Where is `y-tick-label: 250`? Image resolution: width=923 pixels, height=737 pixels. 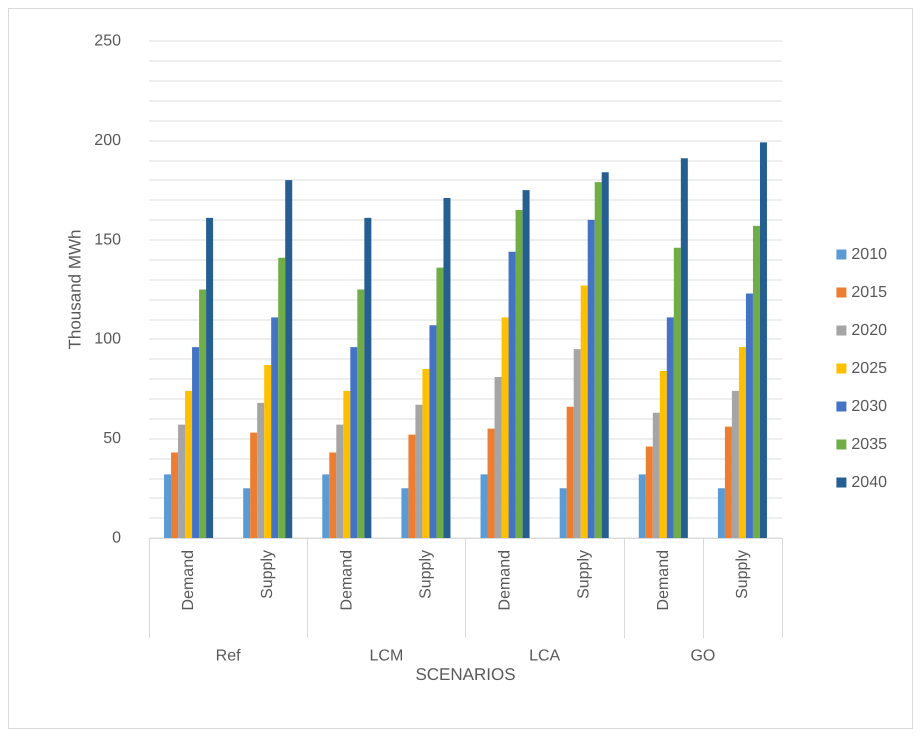
y-tick-label: 250 is located at coordinates (108, 41).